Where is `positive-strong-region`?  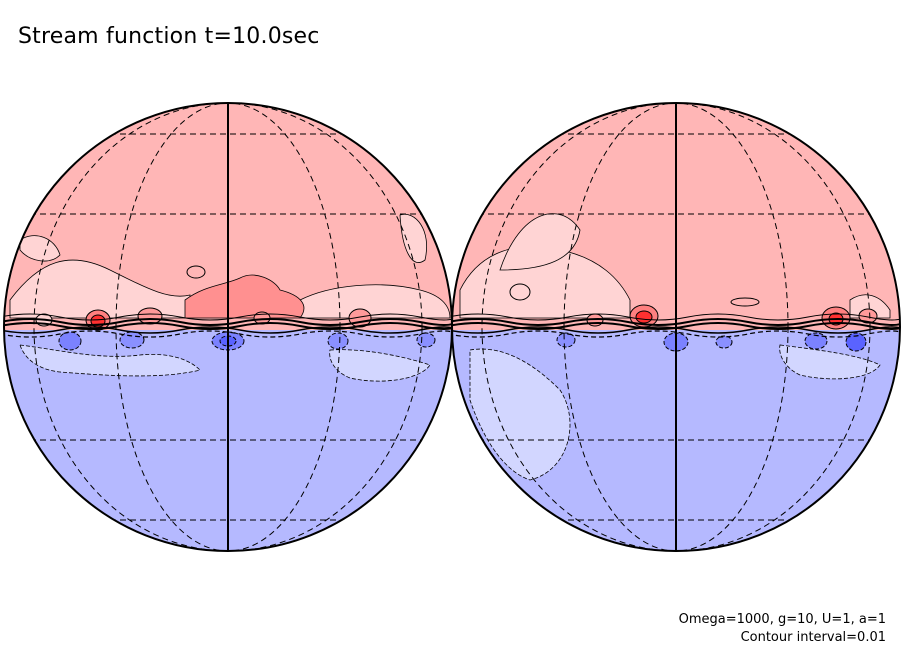 positive-strong-region is located at coordinates (244, 296).